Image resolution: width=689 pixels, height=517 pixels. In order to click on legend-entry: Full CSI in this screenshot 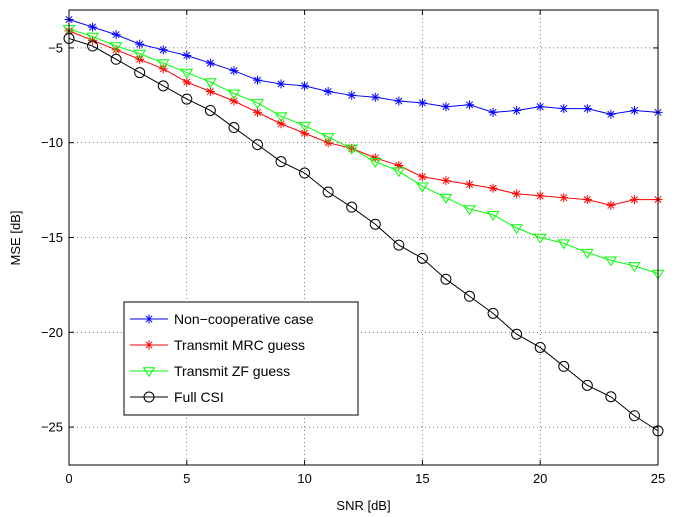, I will do `click(177, 397)`.